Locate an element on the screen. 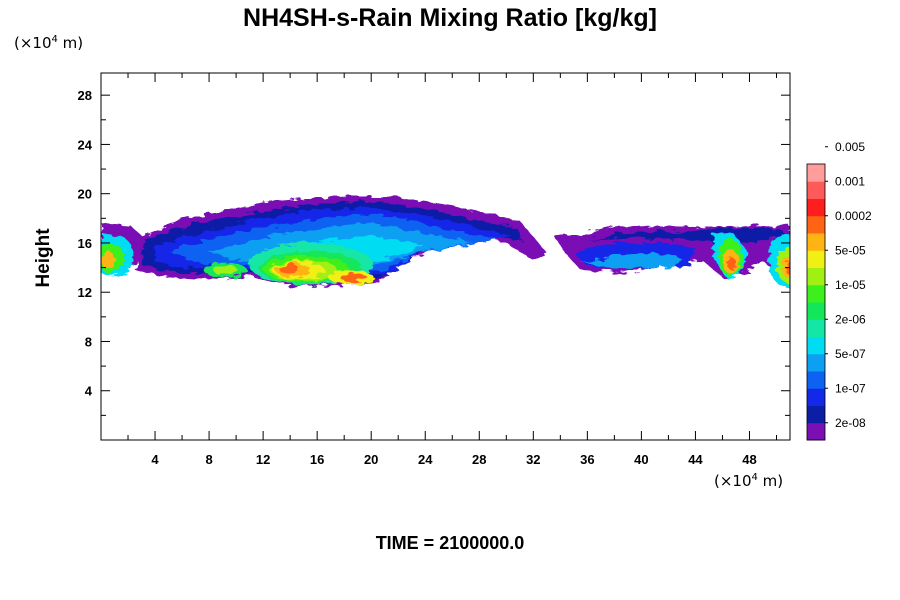 The height and width of the screenshot is (600, 900). x-tick-label-10: 44 is located at coordinates (695, 459).